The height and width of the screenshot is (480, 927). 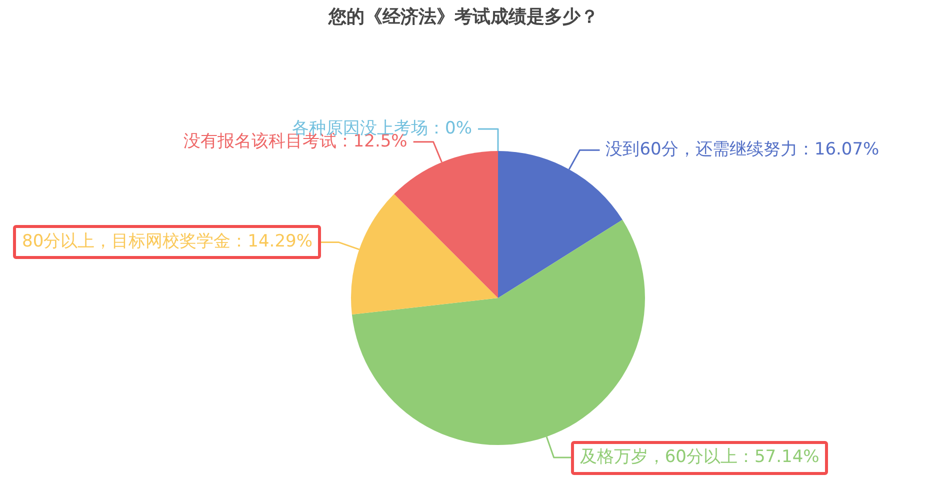 What do you see at coordinates (743, 150) in the screenshot?
I see `slice-label: 没到60分，还需继续努力：16.07%` at bounding box center [743, 150].